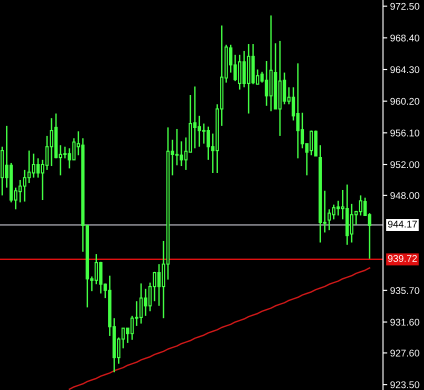  What do you see at coordinates (405, 290) in the screenshot?
I see `y-tick-label: 935.70` at bounding box center [405, 290].